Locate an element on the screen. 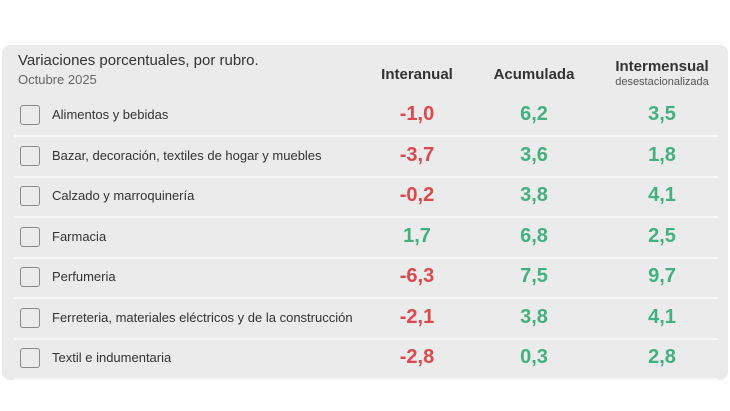 This screenshot has width=730, height=411. row-label: Calzado y marroquinería is located at coordinates (123, 195).